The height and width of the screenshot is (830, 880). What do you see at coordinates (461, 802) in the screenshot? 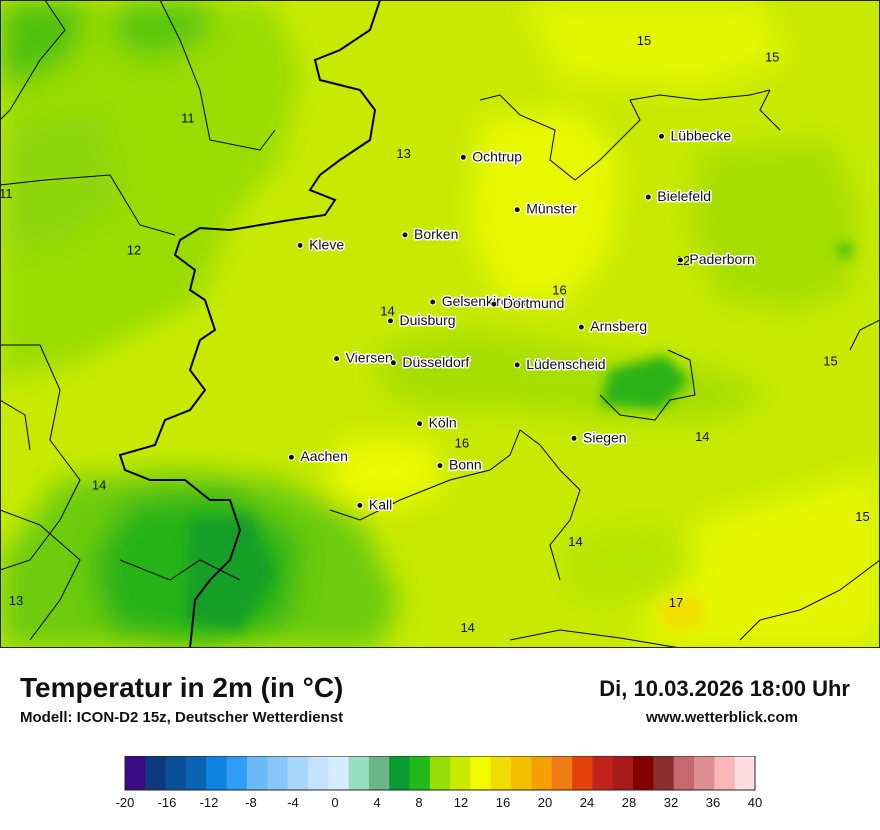
I see `legend-tick-label: 12` at bounding box center [461, 802].